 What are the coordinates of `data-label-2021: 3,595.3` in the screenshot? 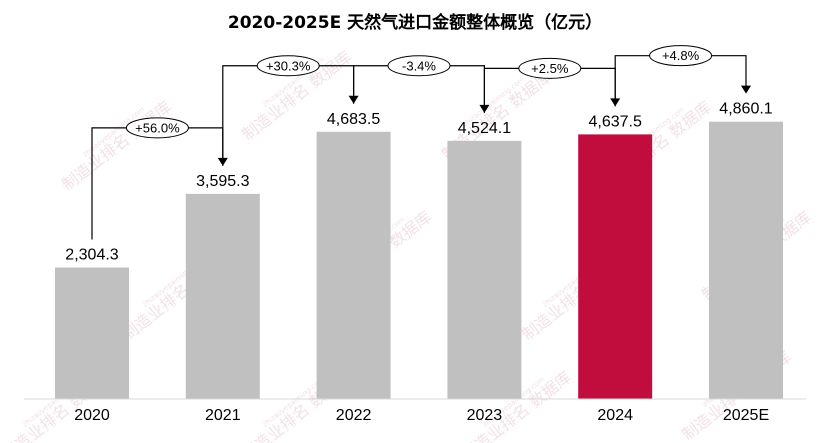 It's located at (222, 181).